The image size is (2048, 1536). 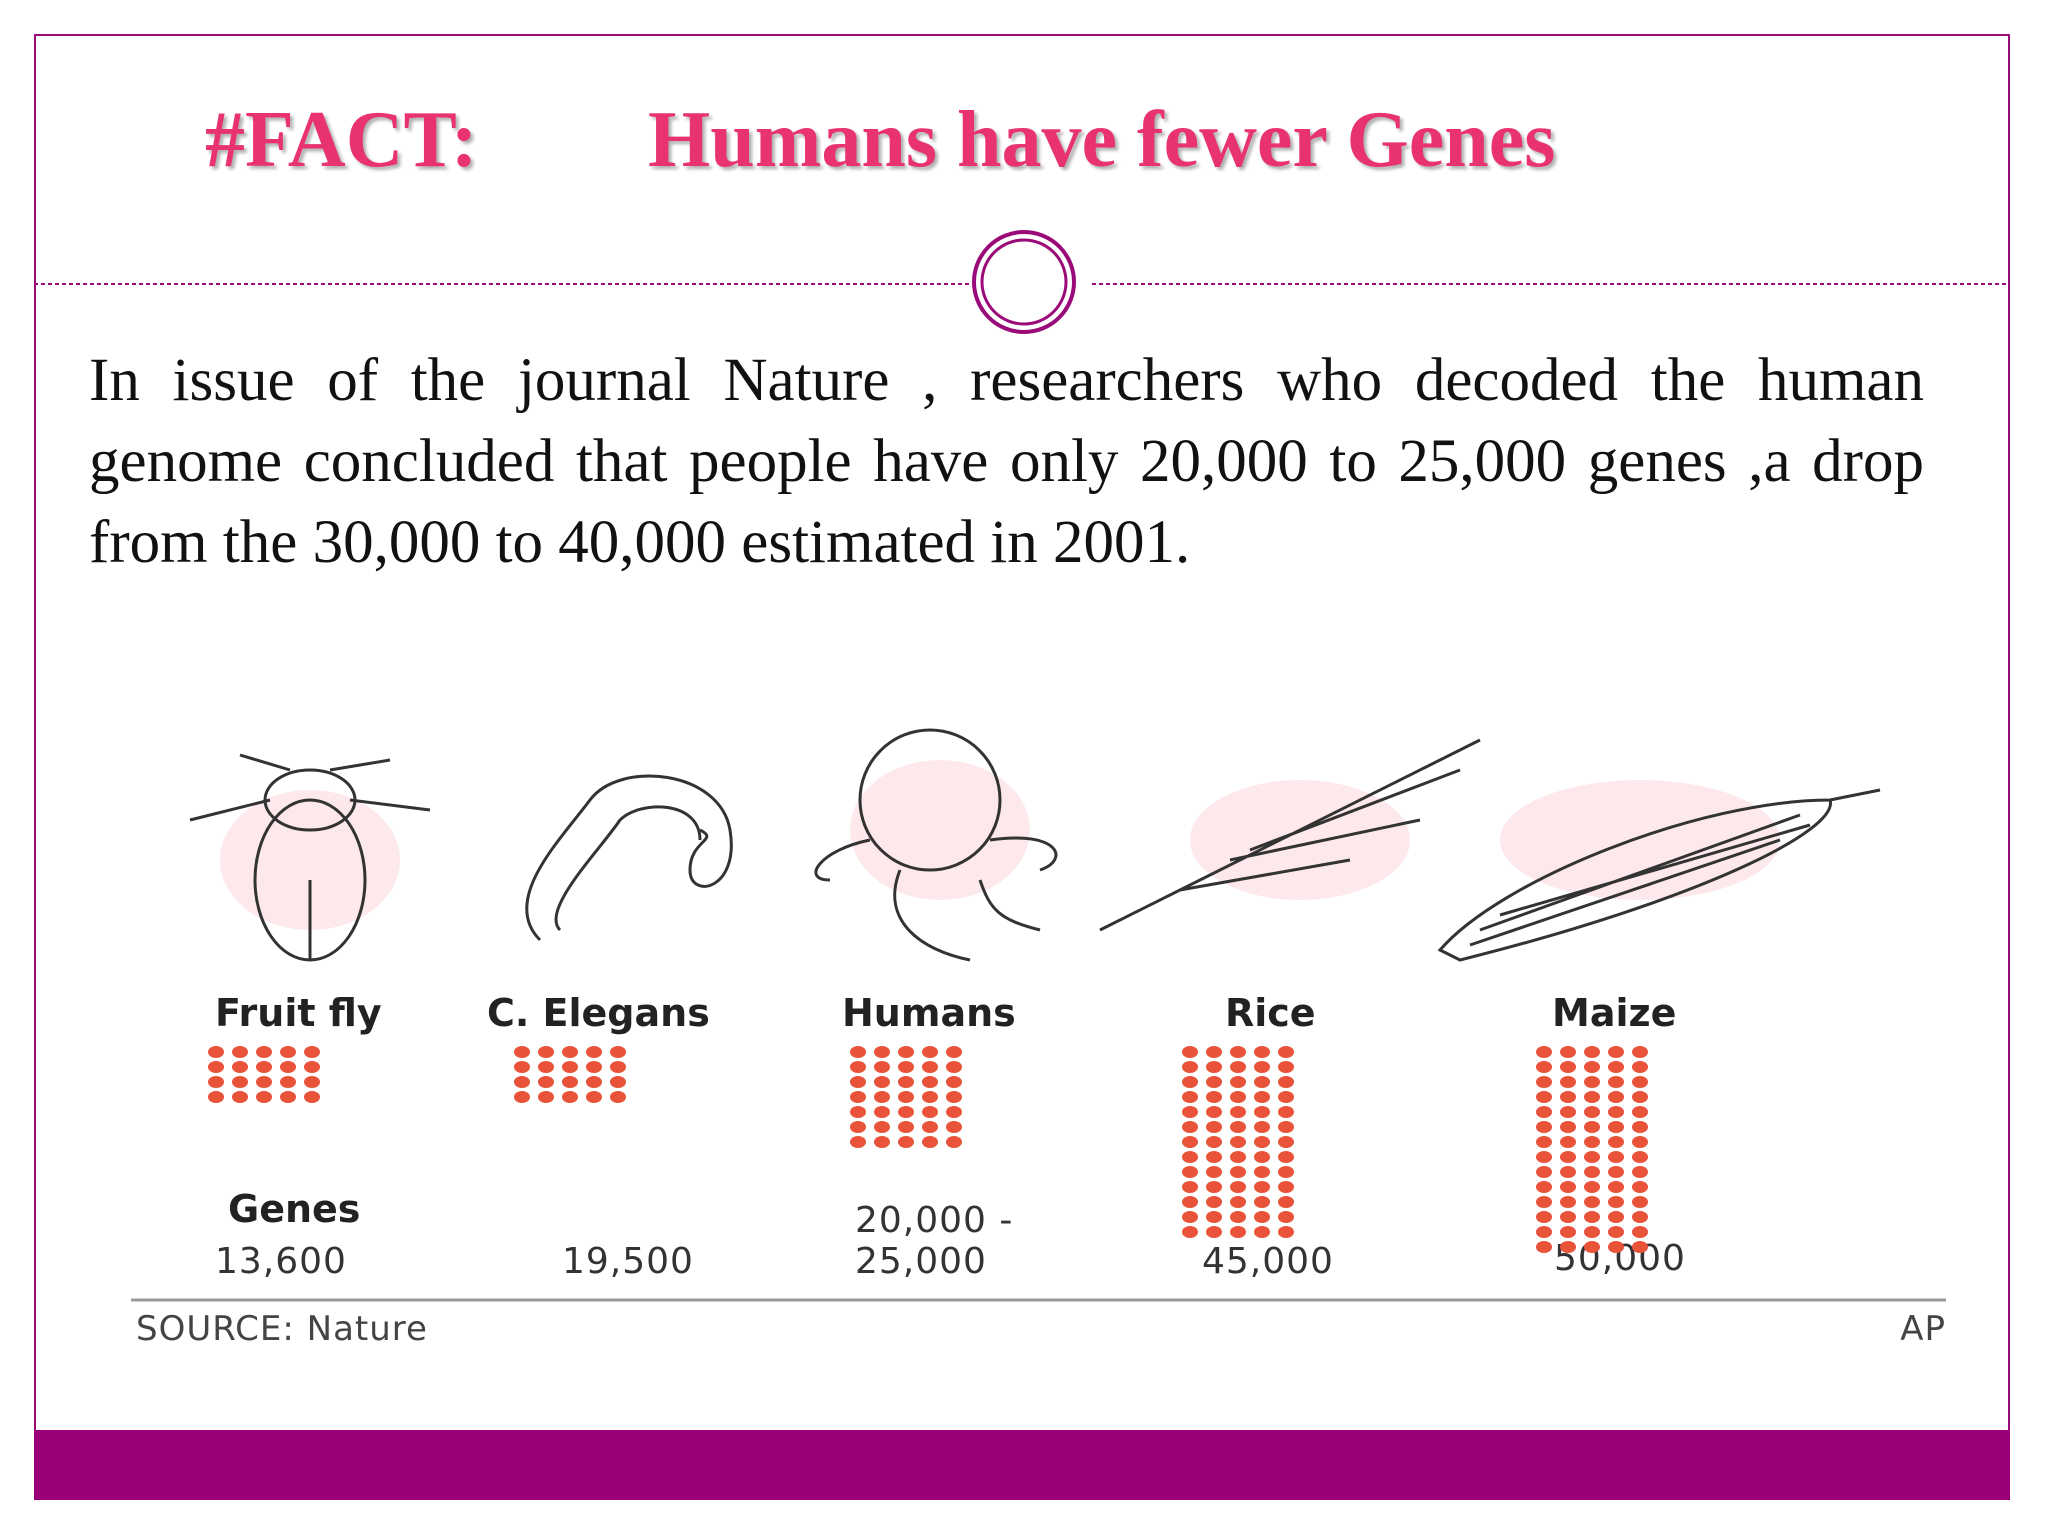 I want to click on divider-ornament, so click(x=1024, y=282).